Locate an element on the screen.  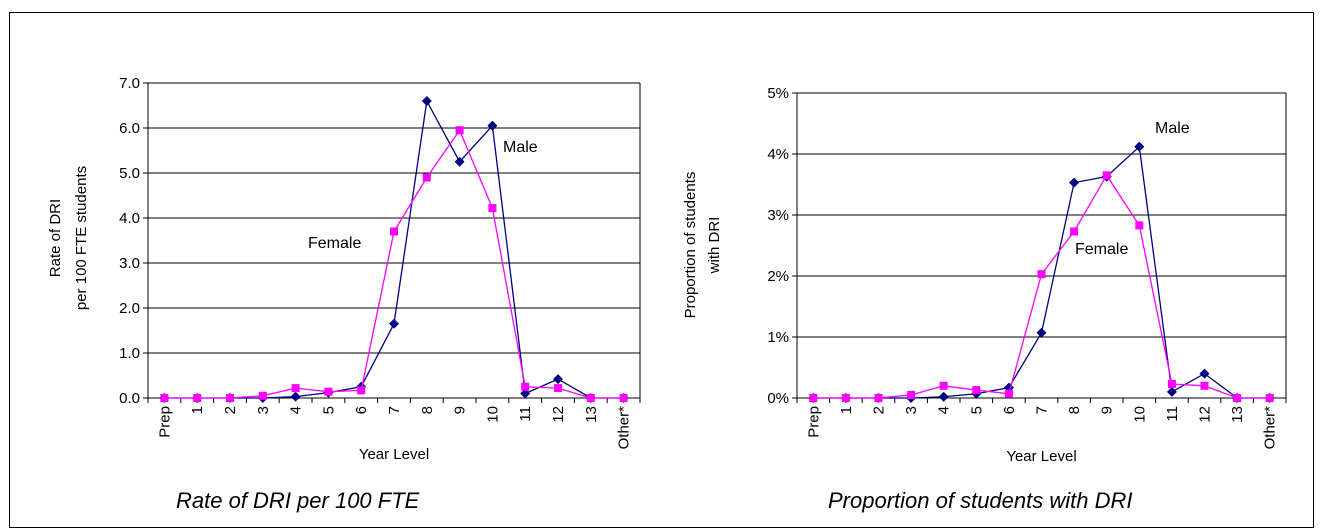
y-tick-label: 4.0 is located at coordinates (129, 218).